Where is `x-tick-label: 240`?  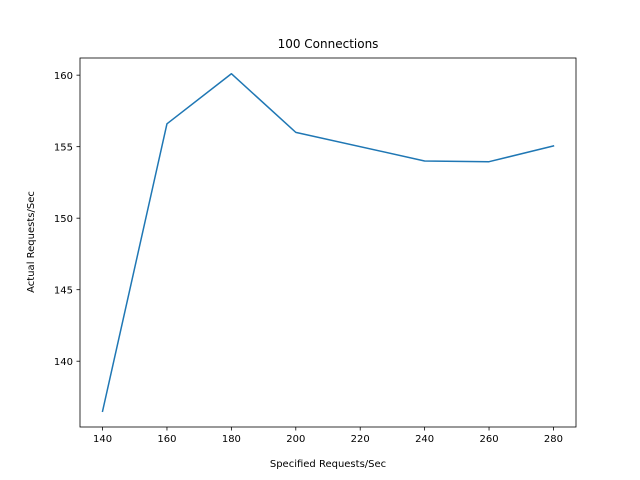 x-tick-label: 240 is located at coordinates (424, 439).